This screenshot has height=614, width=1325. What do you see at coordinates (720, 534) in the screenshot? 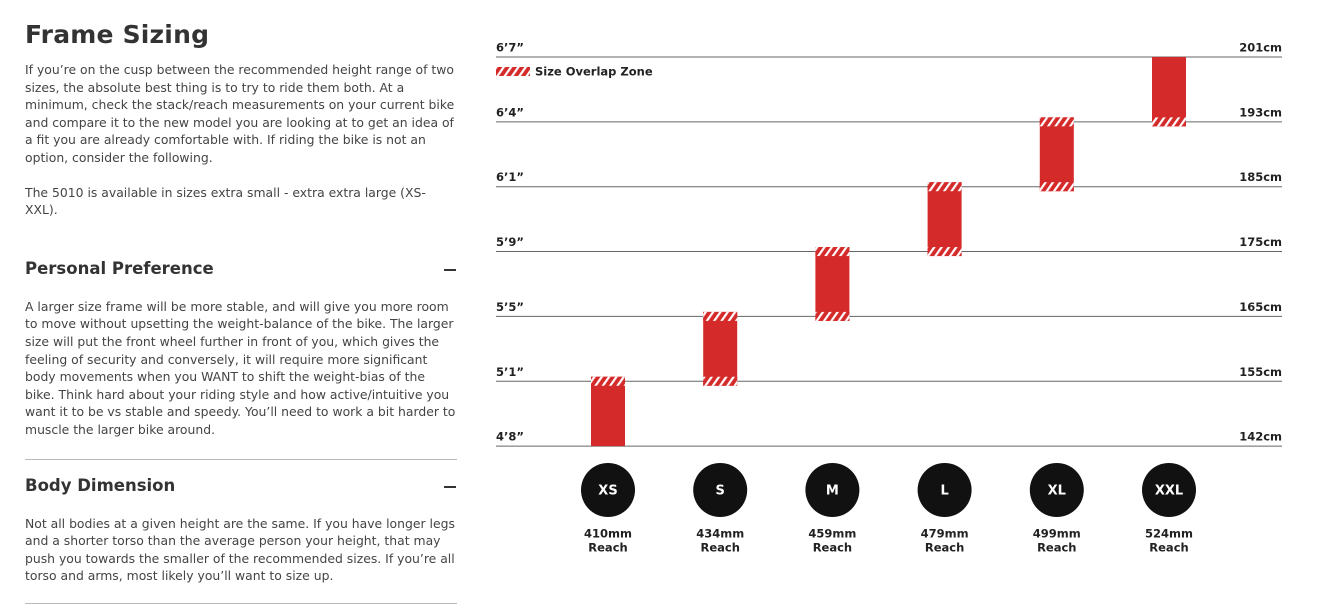
I see `reach-value: 434mm` at bounding box center [720, 534].